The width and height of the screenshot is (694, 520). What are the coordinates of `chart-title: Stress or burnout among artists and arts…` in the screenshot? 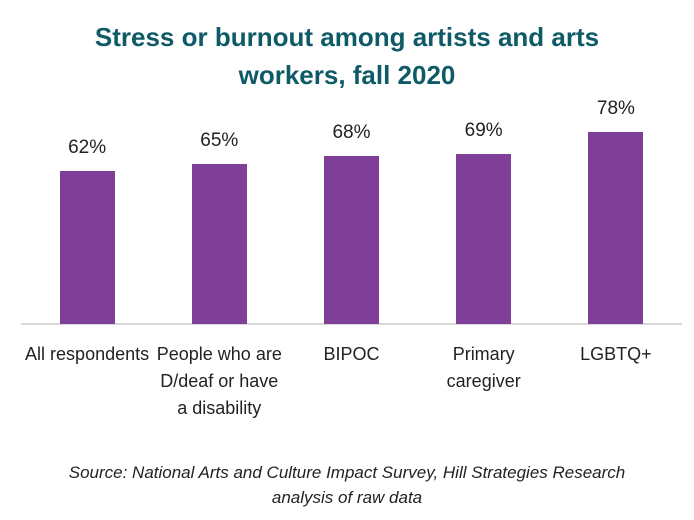 It's located at (347, 56).